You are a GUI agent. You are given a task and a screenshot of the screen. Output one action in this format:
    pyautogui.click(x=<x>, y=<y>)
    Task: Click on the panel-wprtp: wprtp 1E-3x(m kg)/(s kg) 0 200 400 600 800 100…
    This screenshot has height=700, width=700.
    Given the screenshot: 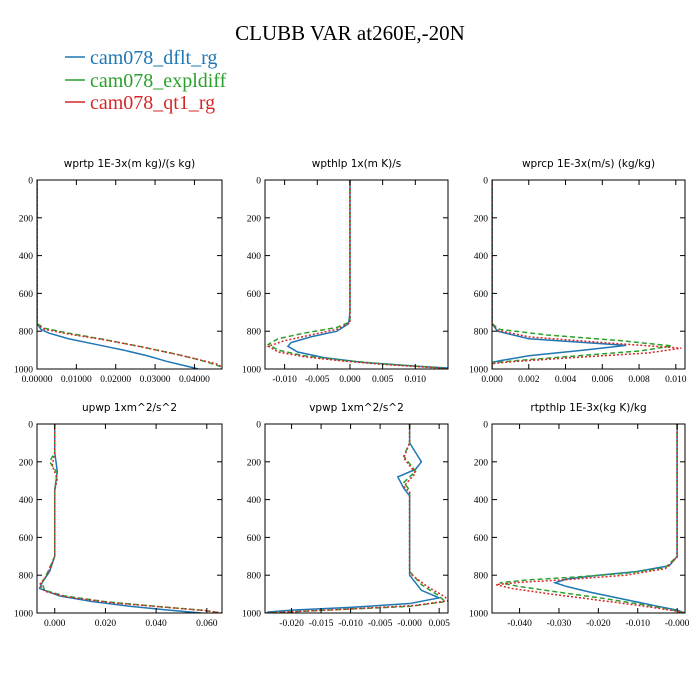 What is the action you would take?
    pyautogui.click(x=118, y=271)
    